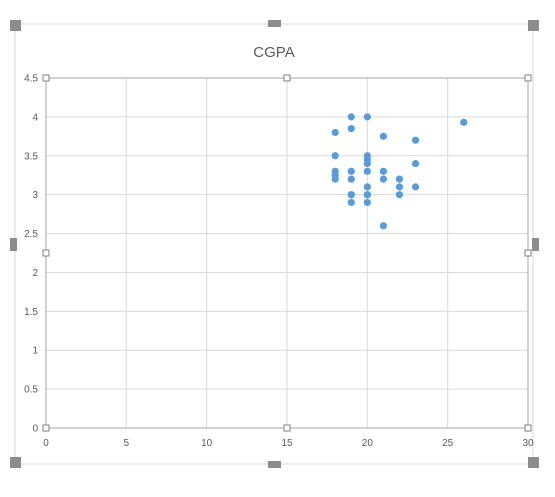 This screenshot has width=555, height=497. Describe the element at coordinates (46, 428) in the screenshot. I see `plot-handle-bottom-left` at that location.